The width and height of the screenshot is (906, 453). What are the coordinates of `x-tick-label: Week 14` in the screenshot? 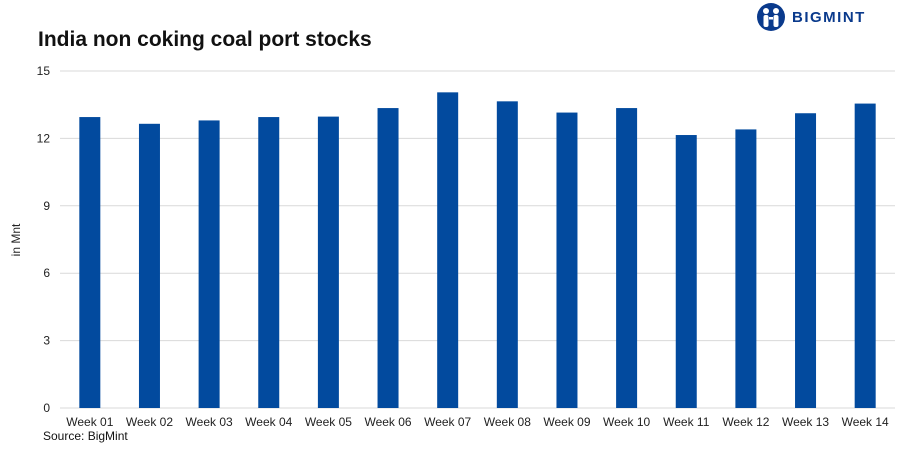 It's located at (865, 422).